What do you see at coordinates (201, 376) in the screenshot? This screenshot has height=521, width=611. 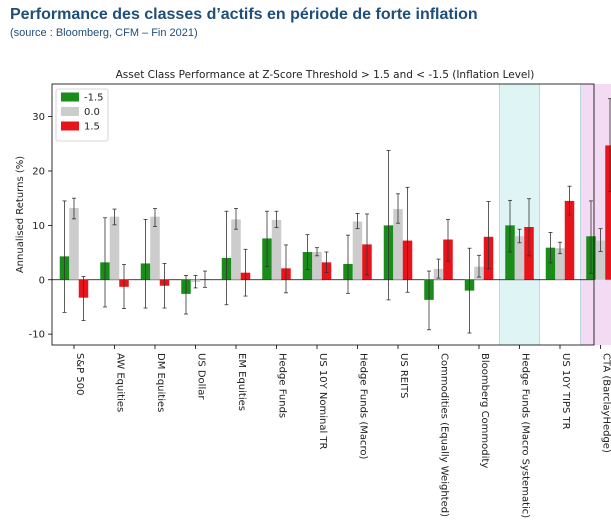 I see `x-tick-label: US Dollar` at bounding box center [201, 376].